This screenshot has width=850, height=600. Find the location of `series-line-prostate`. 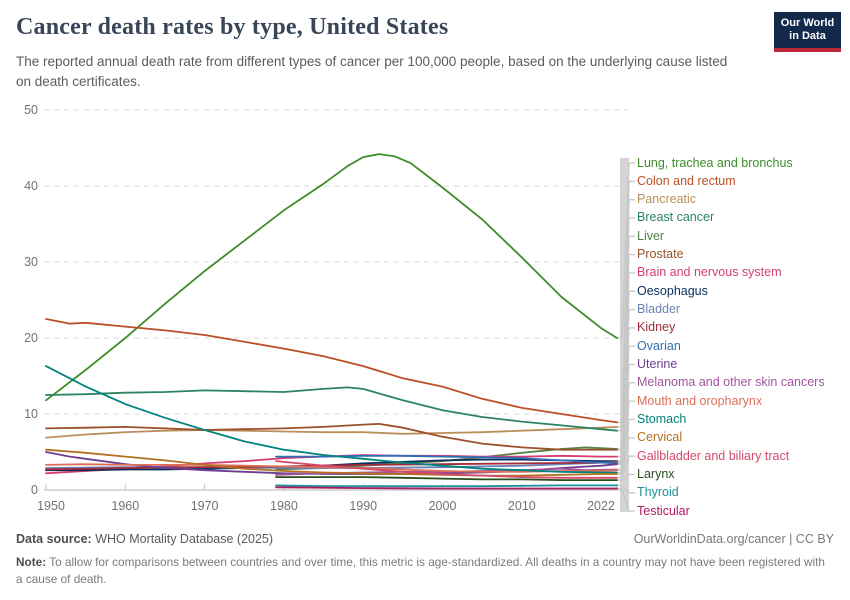

series-line-prostate is located at coordinates (331, 436).